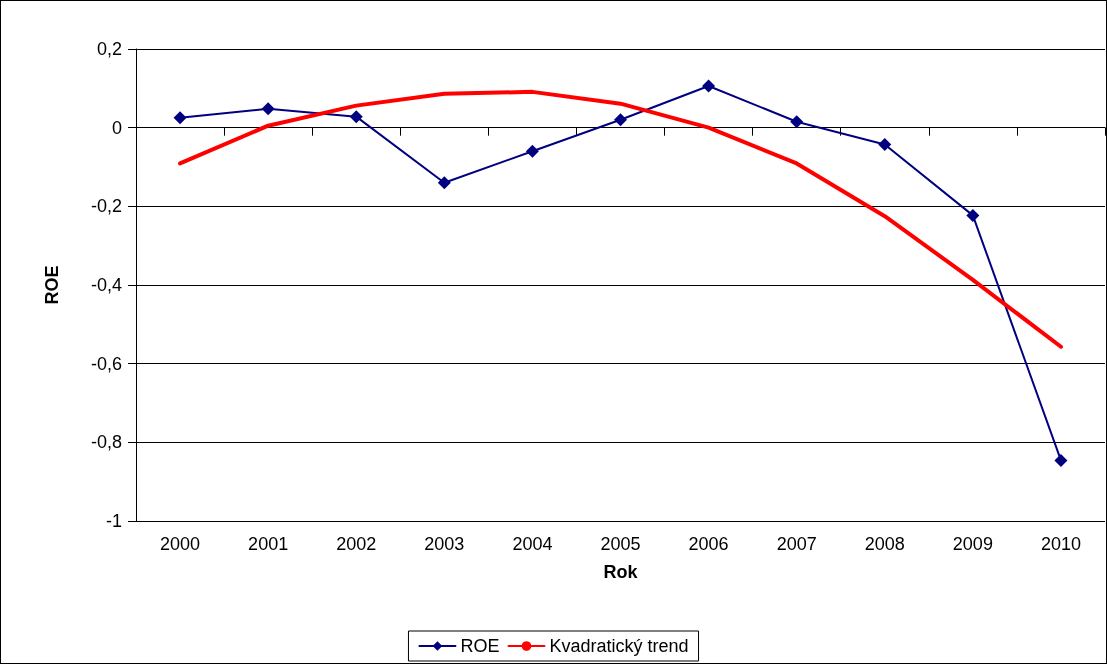 The width and height of the screenshot is (1107, 664). What do you see at coordinates (268, 544) in the screenshot?
I see `x-tick-label: 2001` at bounding box center [268, 544].